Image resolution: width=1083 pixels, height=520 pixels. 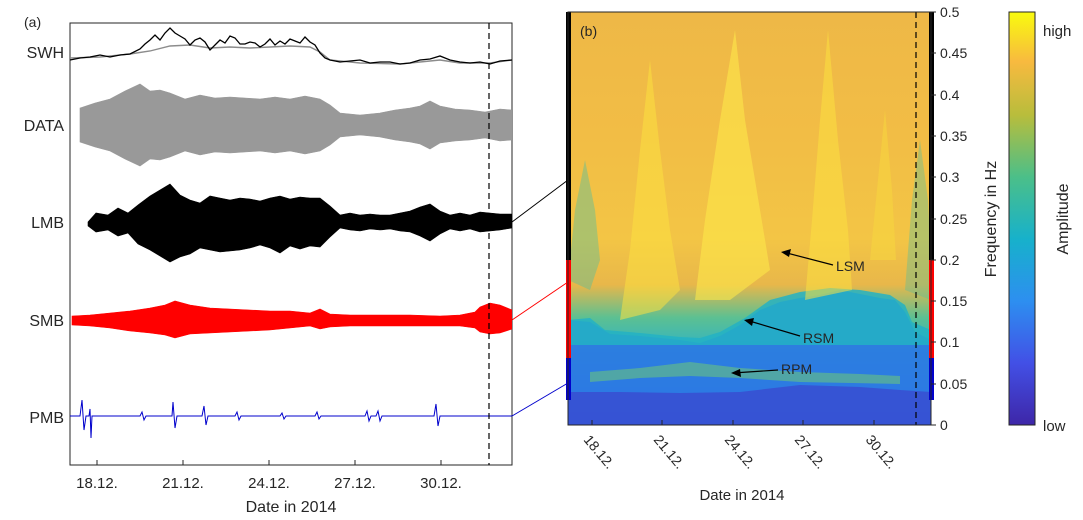 I want to click on panel-b-ytick-label: 0.25, so click(x=953, y=219).